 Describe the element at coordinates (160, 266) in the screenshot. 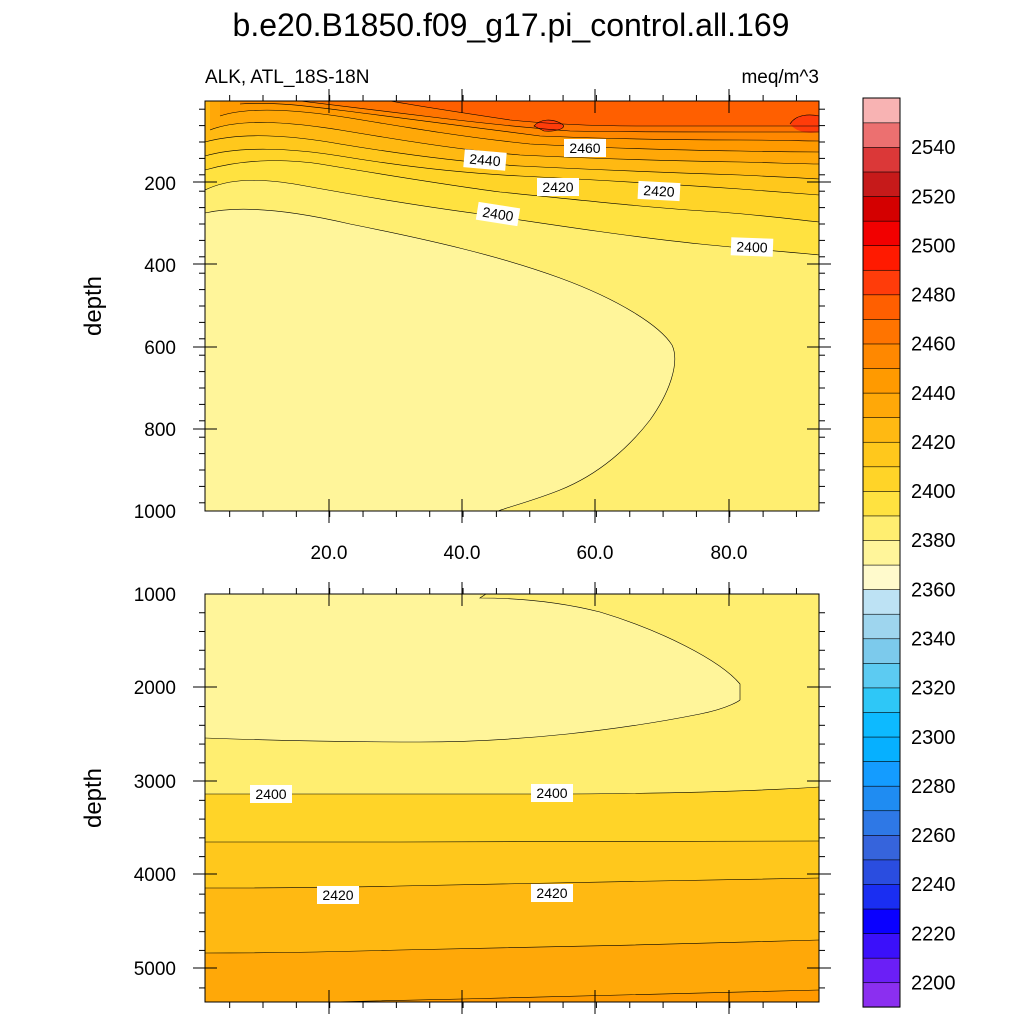

I see `y-tick-label: 400` at that location.